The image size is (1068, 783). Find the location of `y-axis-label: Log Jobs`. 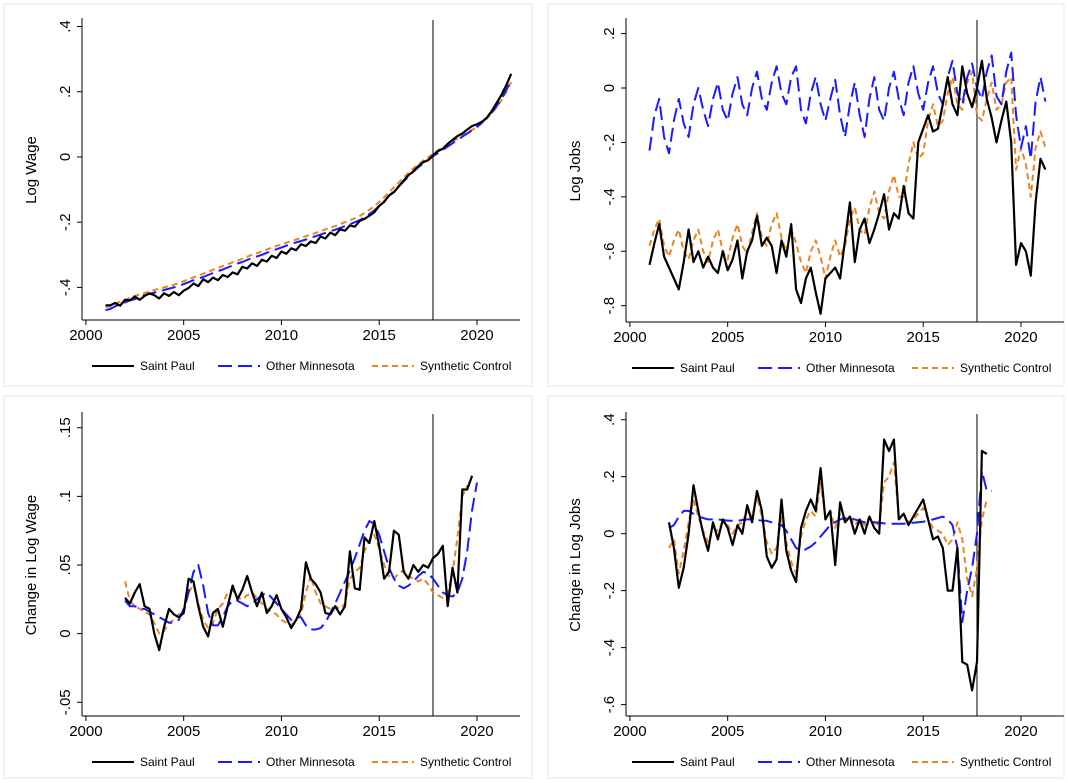

y-axis-label: Log Jobs is located at coordinates (575, 171).